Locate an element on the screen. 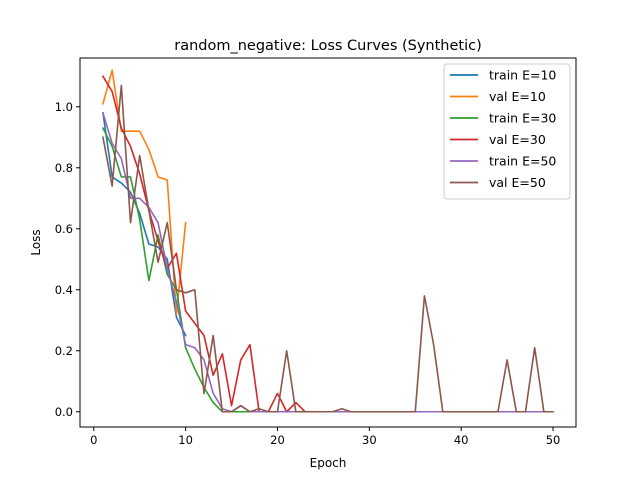  y-tick-label: 0.8 is located at coordinates (64, 168).